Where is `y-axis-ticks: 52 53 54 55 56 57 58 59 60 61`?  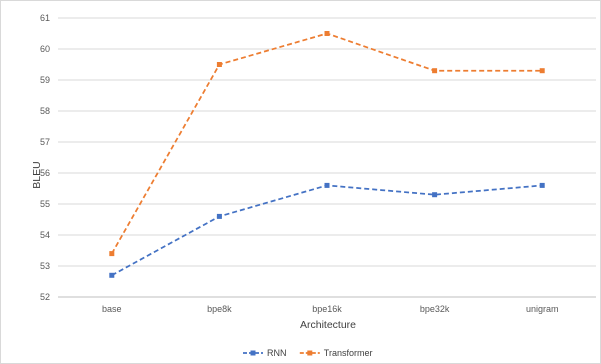 y-axis-ticks: 52 53 54 55 56 57 58 59 60 61 is located at coordinates (45, 157).